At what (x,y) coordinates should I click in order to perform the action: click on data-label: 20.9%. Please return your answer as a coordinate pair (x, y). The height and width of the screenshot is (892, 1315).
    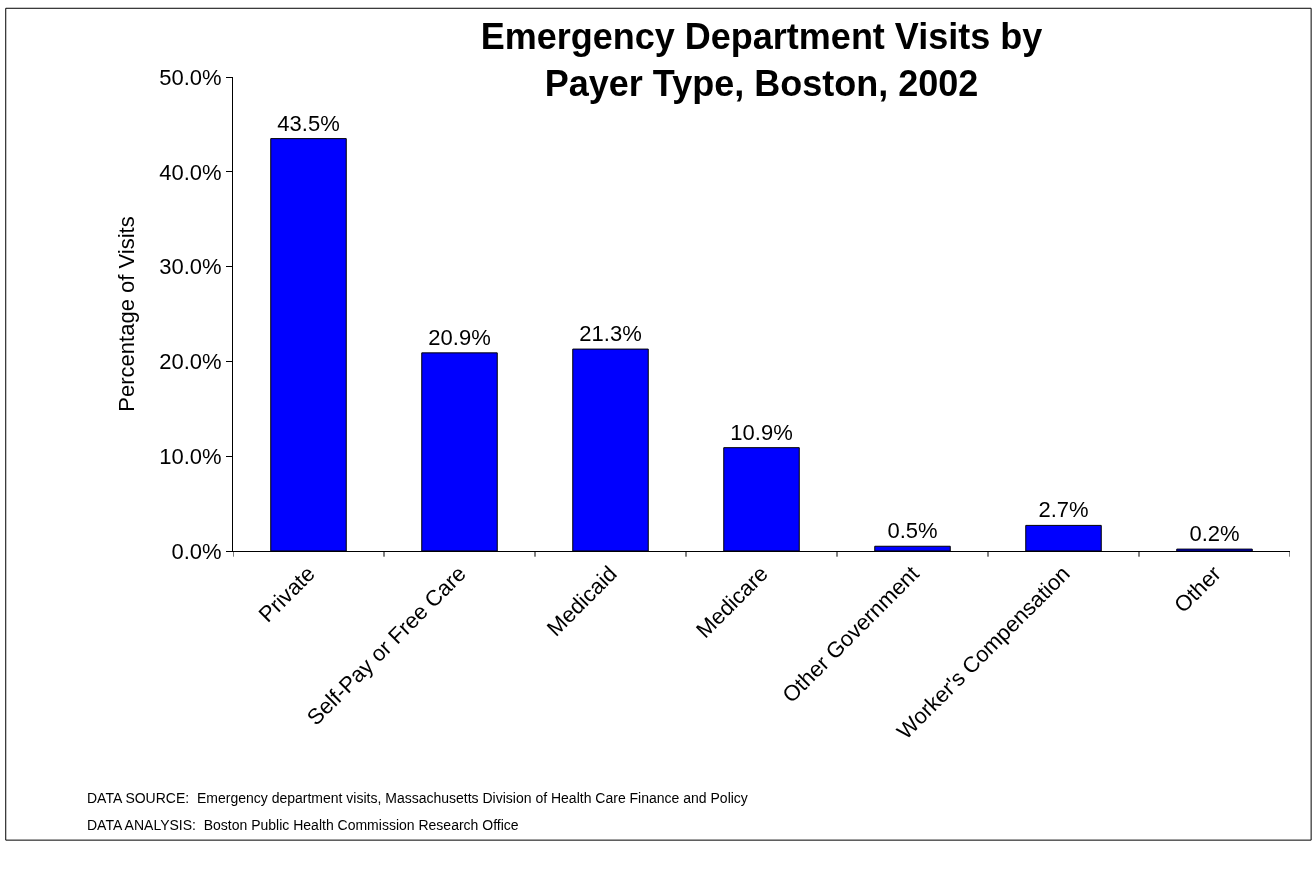
    Looking at the image, I should click on (459, 337).